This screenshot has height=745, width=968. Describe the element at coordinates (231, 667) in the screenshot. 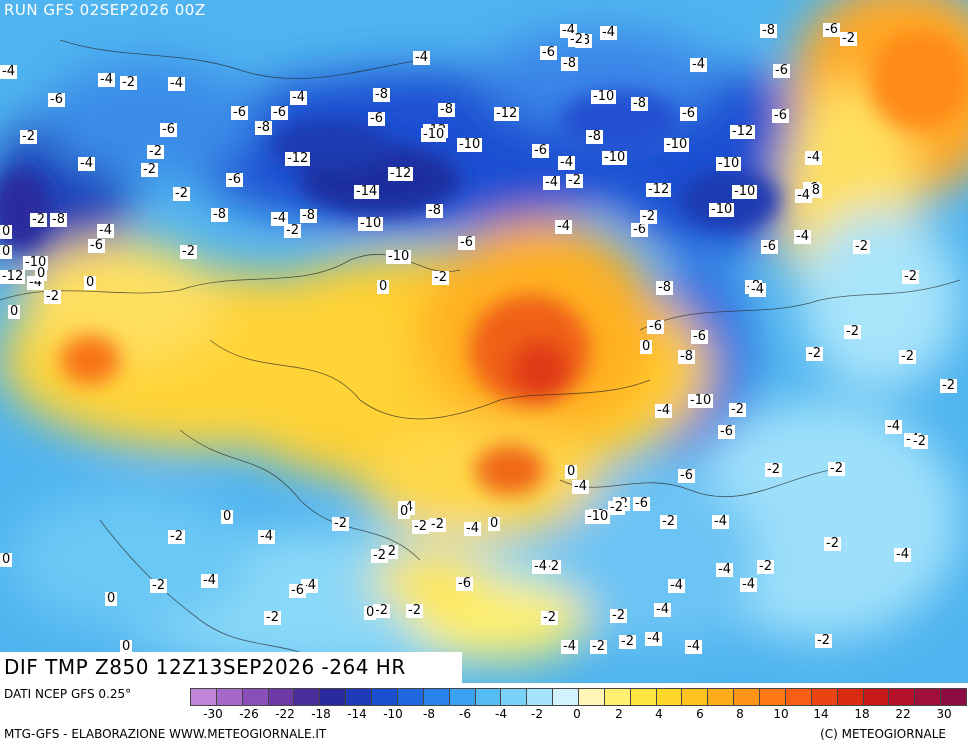

I see `map-title-box: DIF TMP Z850 12Z13SEP2026 -264 HR` at that location.